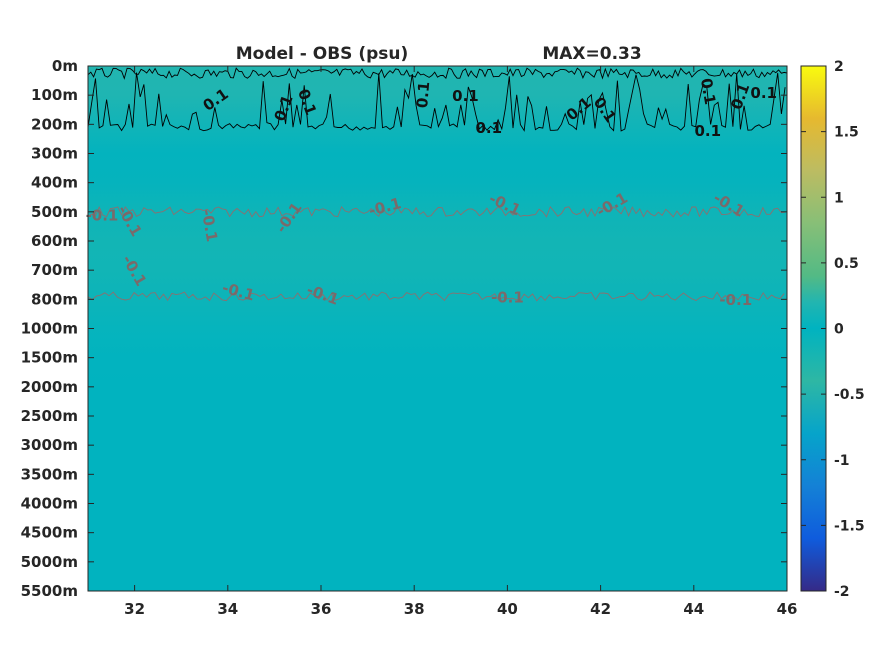 The height and width of the screenshot is (656, 875). I want to click on contour-line-pos-lower, so click(437, 102).